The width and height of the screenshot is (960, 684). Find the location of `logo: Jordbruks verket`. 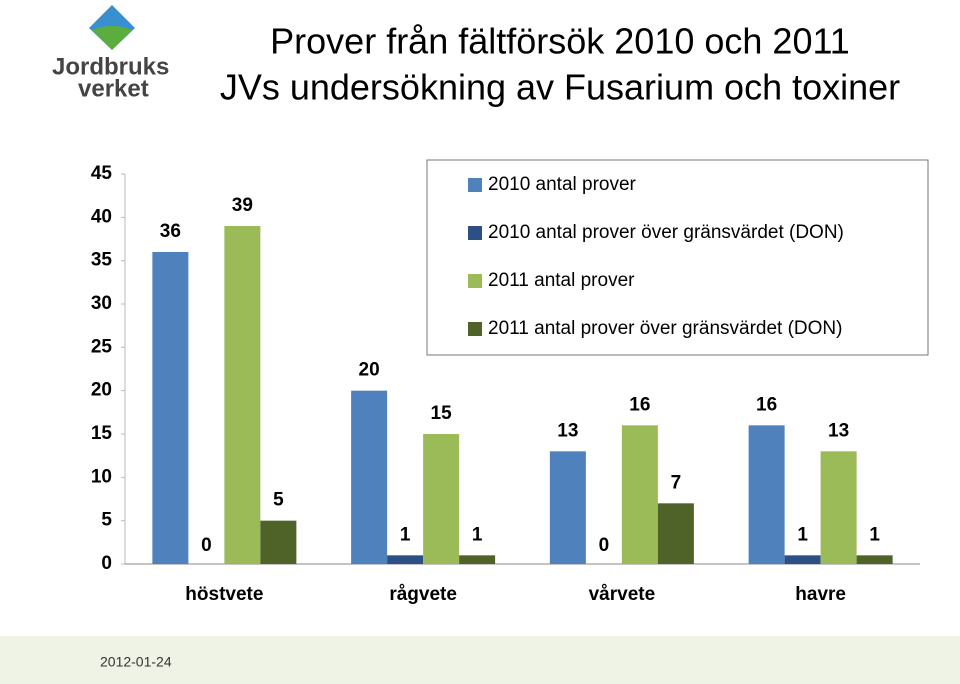

logo: Jordbruks verket is located at coordinates (110, 53).